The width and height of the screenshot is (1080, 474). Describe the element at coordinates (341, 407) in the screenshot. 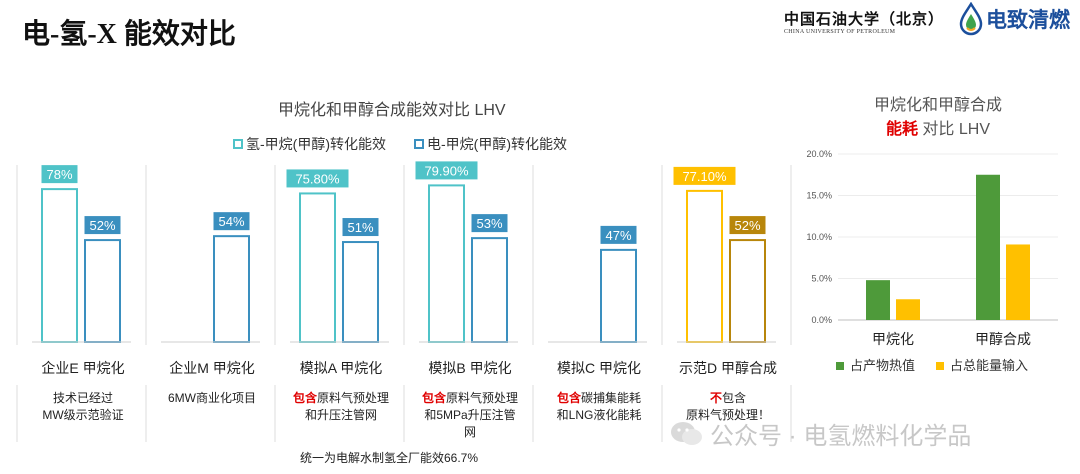

I see `category-note: 包含原料气预处理和升压注管网` at that location.